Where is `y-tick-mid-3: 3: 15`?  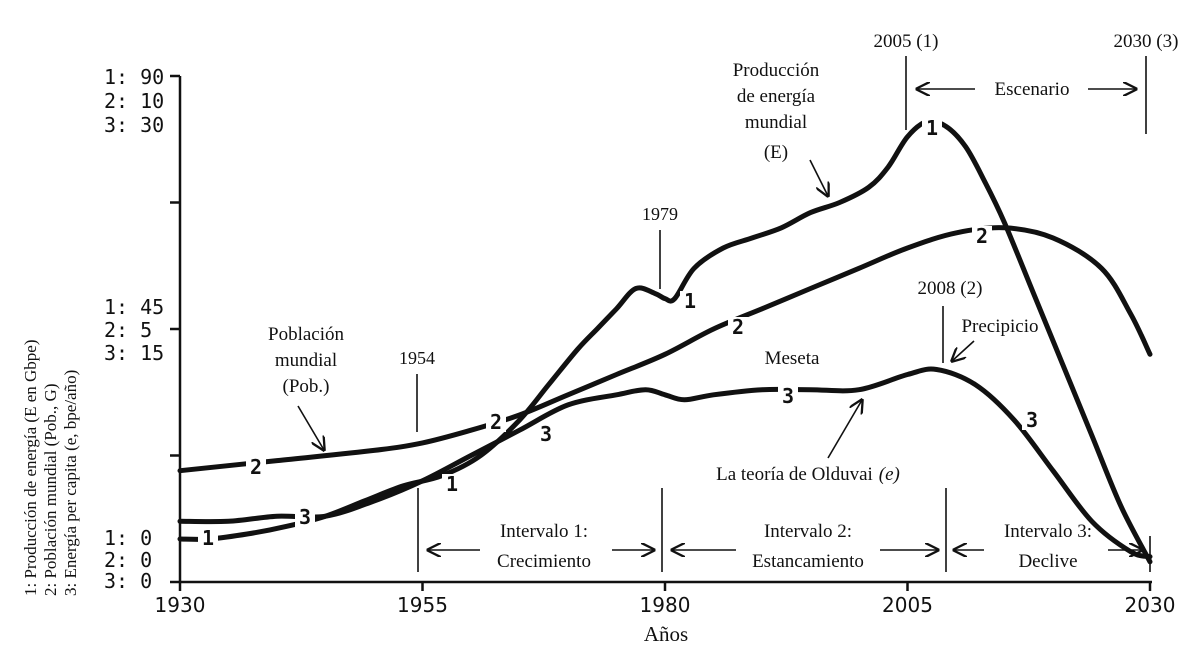 y-tick-mid-3: 3: 15 is located at coordinates (134, 353).